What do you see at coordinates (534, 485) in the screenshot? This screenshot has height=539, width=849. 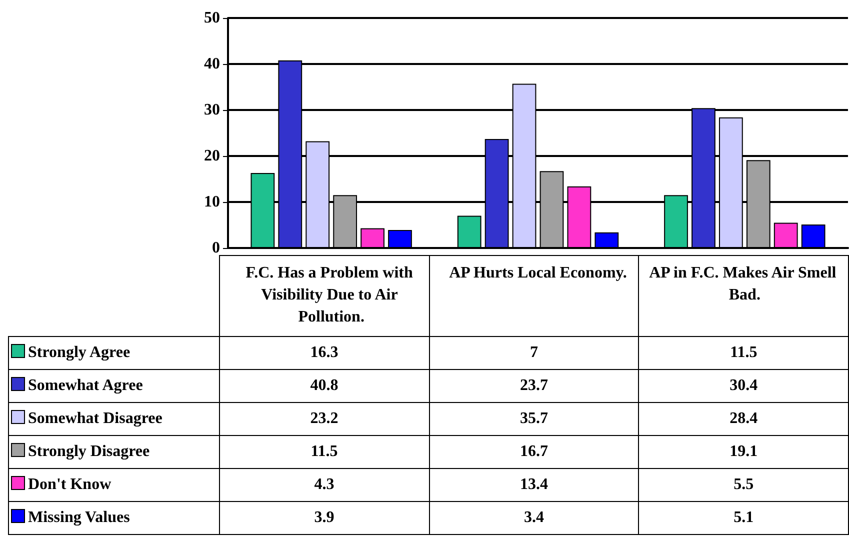 I see `data-label: 13.4` at bounding box center [534, 485].